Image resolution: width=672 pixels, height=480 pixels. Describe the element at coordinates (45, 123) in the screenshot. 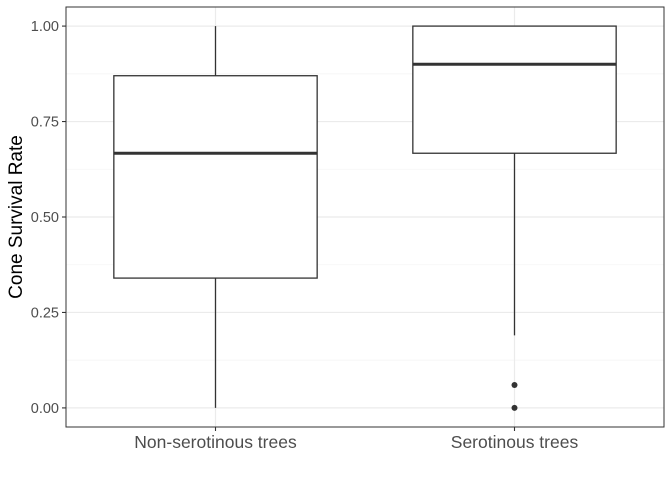

I see `y-tick-label: 0.75` at that location.